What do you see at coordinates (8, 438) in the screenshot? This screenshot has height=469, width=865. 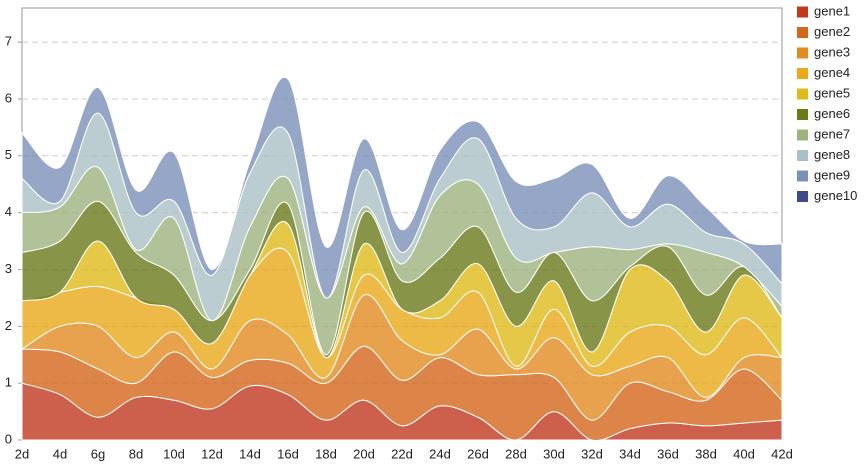 I see `y-tick-label: 0` at bounding box center [8, 438].